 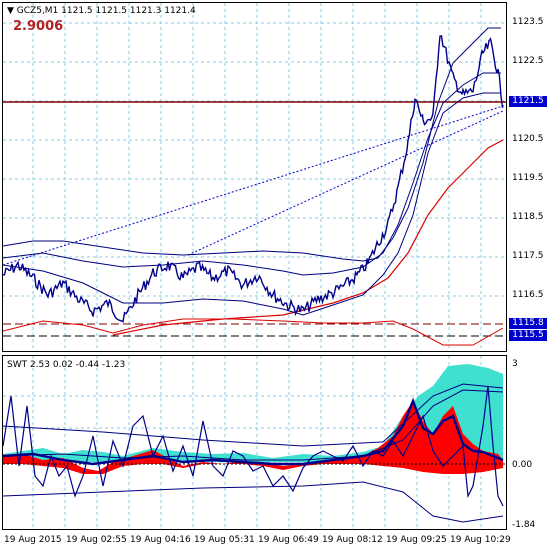 What do you see at coordinates (528, 139) in the screenshot?
I see `price-axis-label: 1120.5` at bounding box center [528, 139].